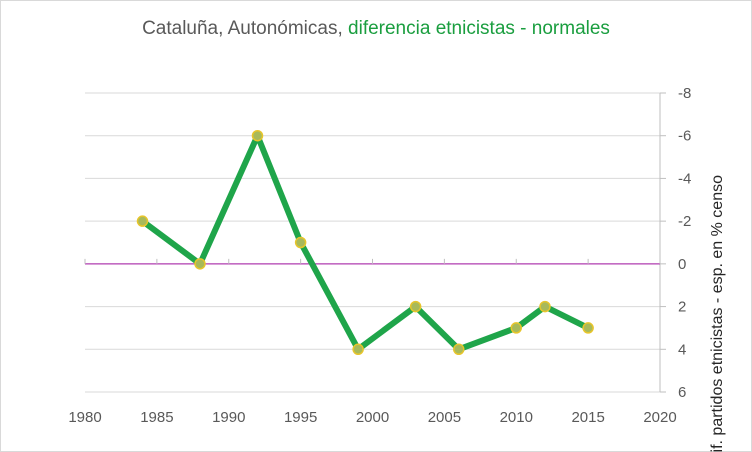  Describe the element at coordinates (684, 93) in the screenshot. I see `y-tick-label: -8` at that location.